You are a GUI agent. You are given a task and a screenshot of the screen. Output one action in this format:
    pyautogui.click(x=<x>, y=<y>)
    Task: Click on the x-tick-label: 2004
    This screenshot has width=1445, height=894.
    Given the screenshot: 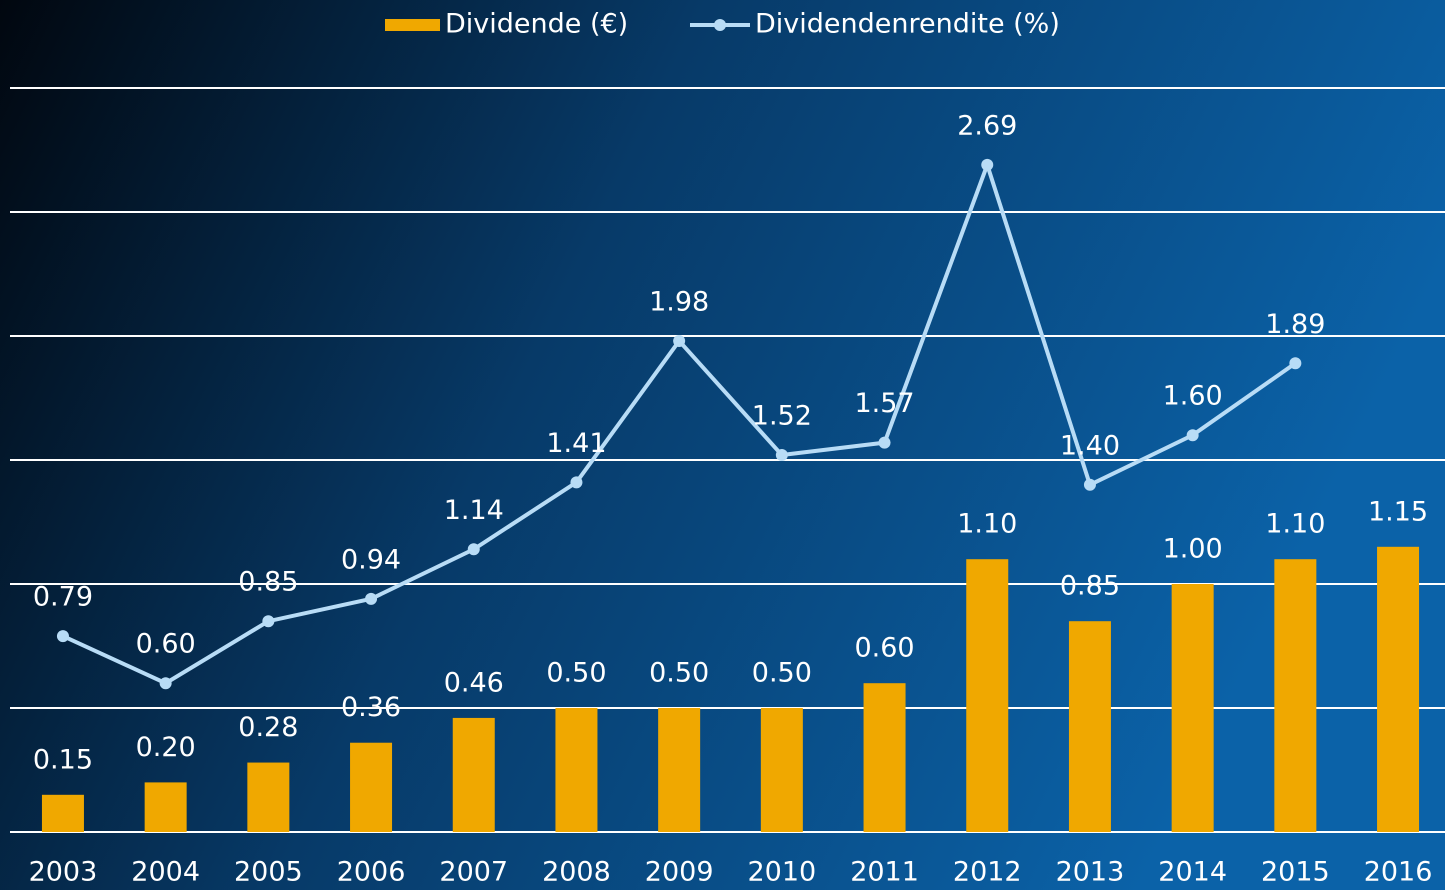 What is the action you would take?
    pyautogui.click(x=165, y=872)
    